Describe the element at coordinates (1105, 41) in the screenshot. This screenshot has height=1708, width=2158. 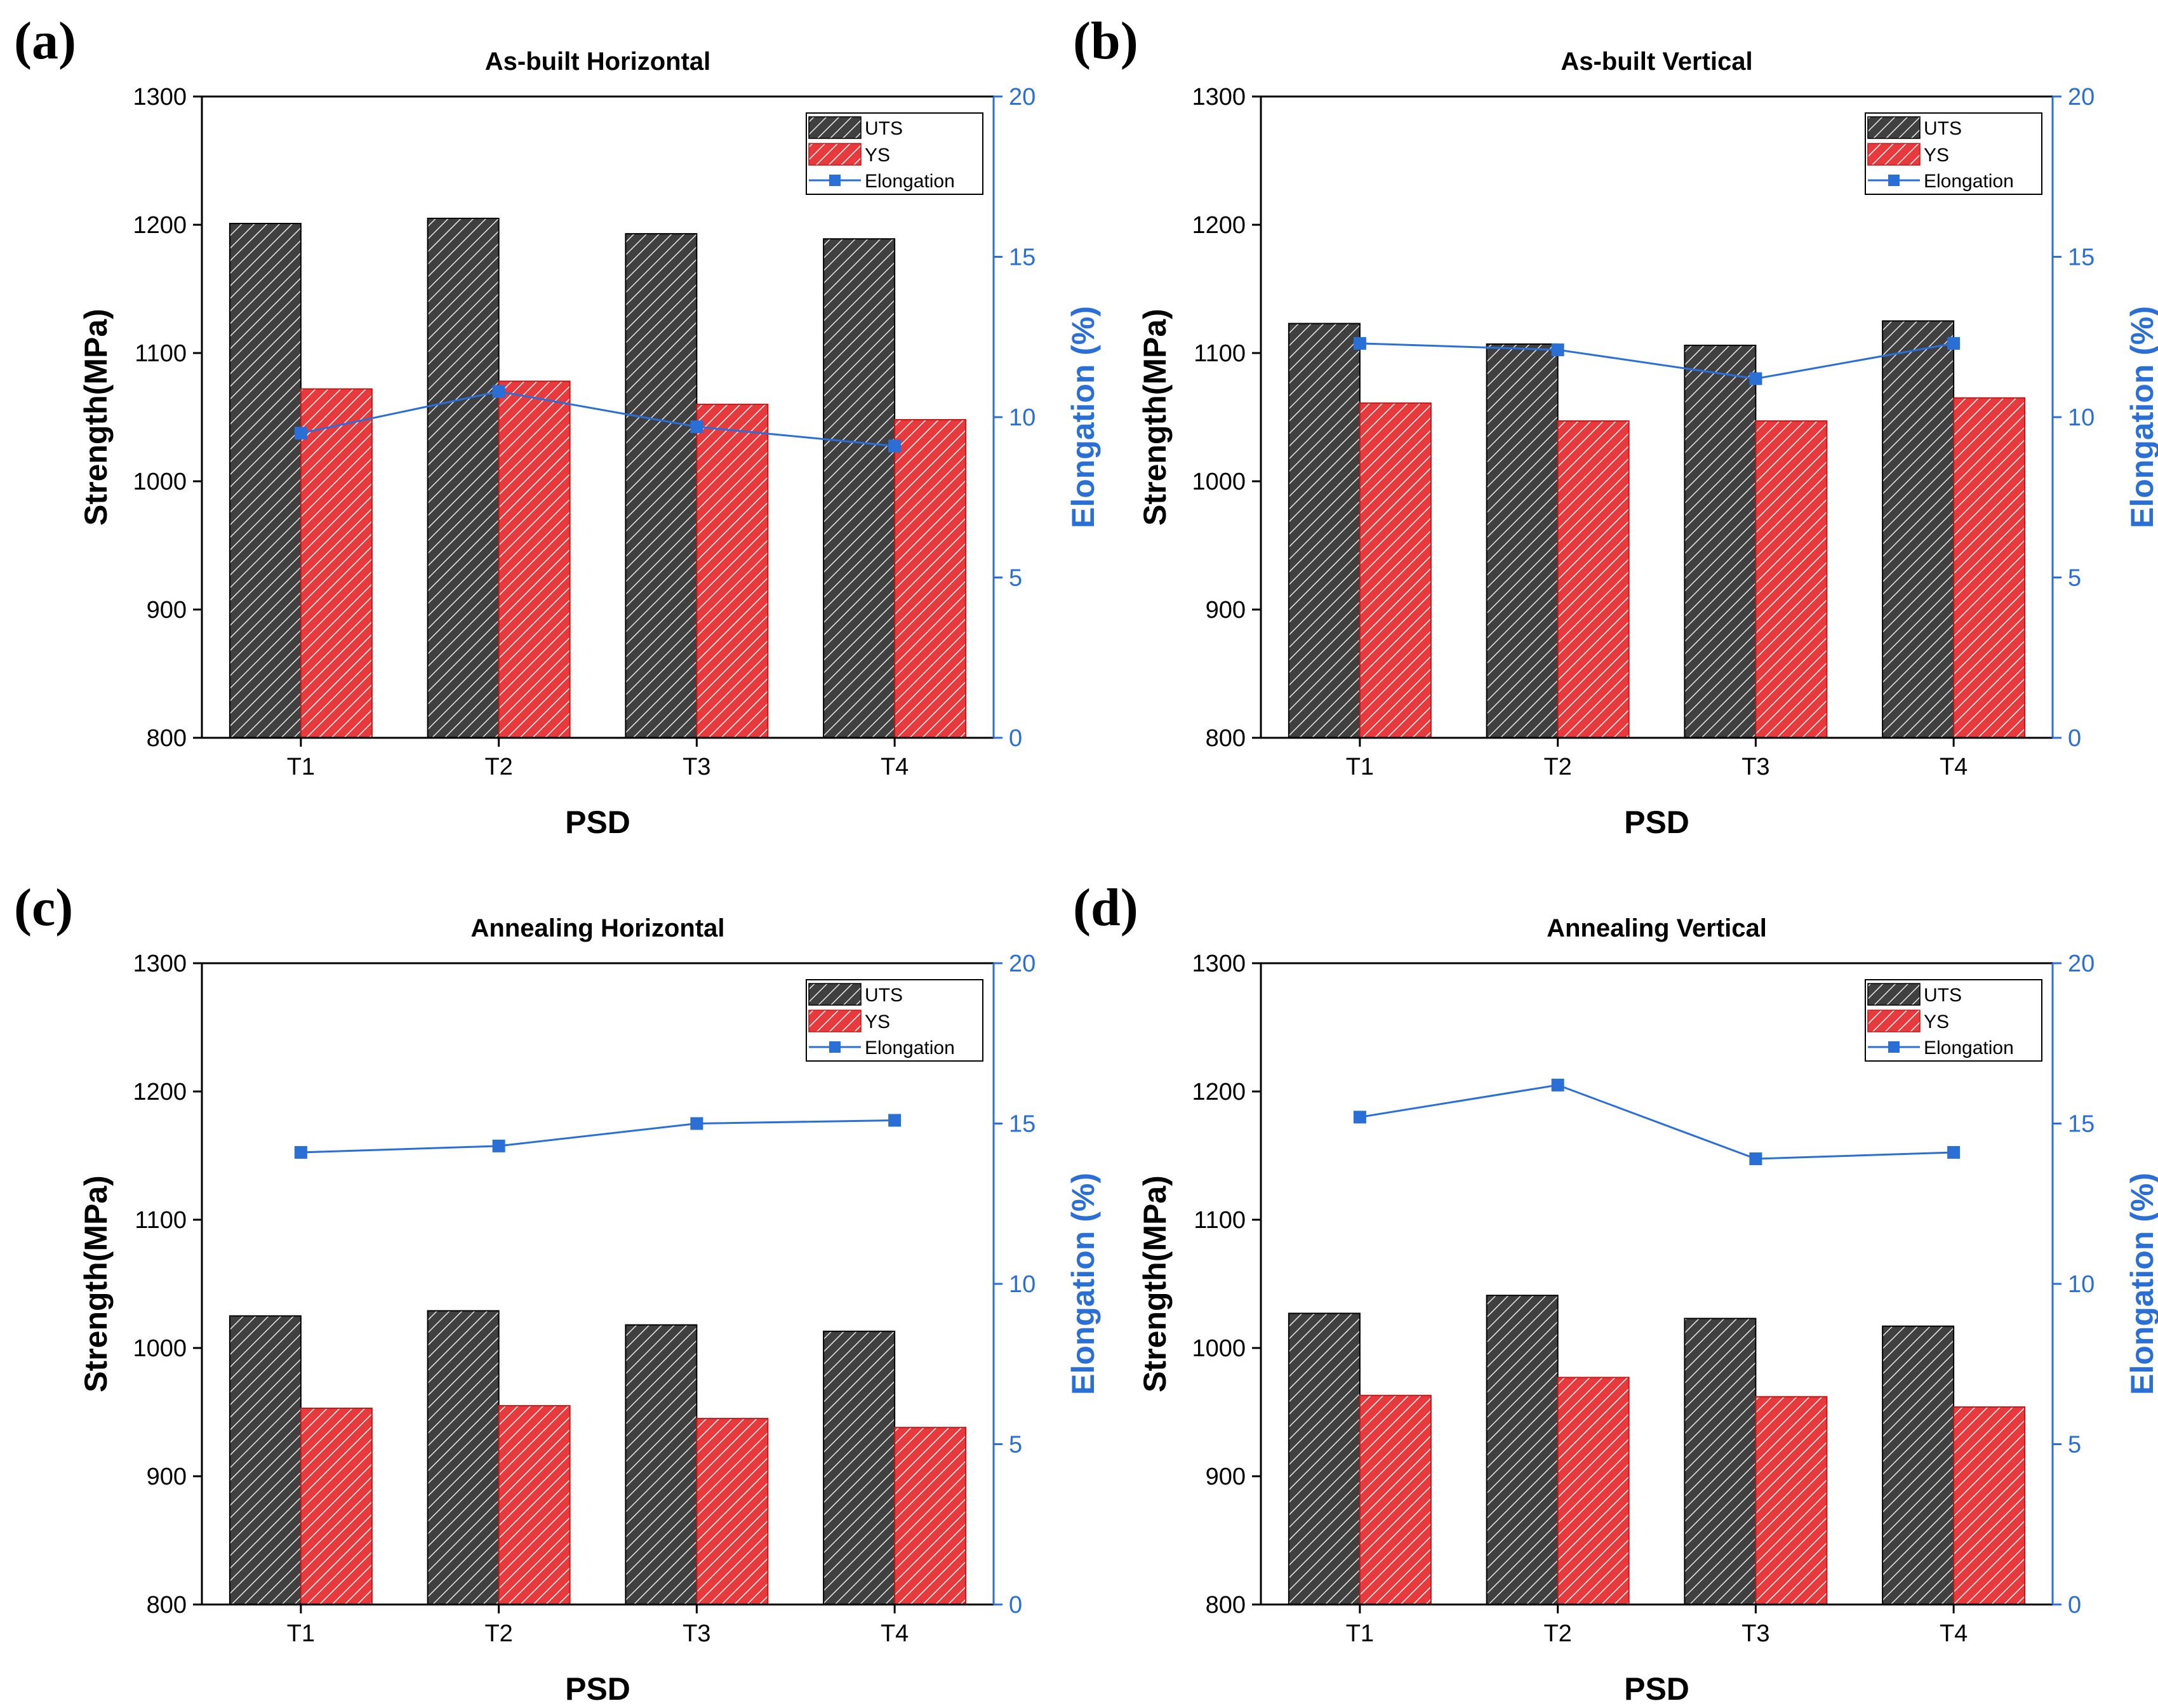
I see `panel-label: (b)` at that location.